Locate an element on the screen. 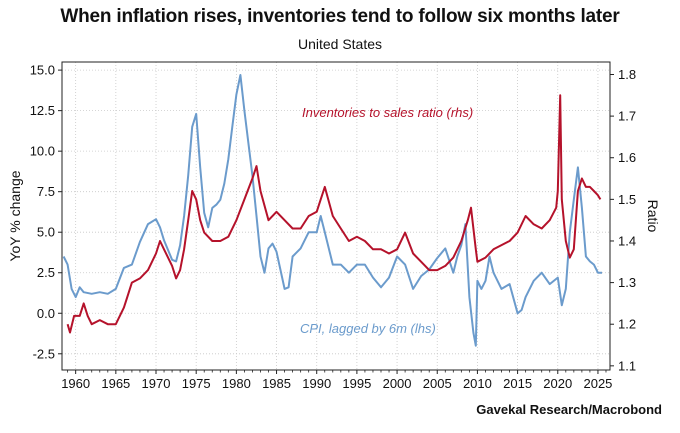  cpi-series-label: CPI, lagged by 6m (lhs) is located at coordinates (368, 328).